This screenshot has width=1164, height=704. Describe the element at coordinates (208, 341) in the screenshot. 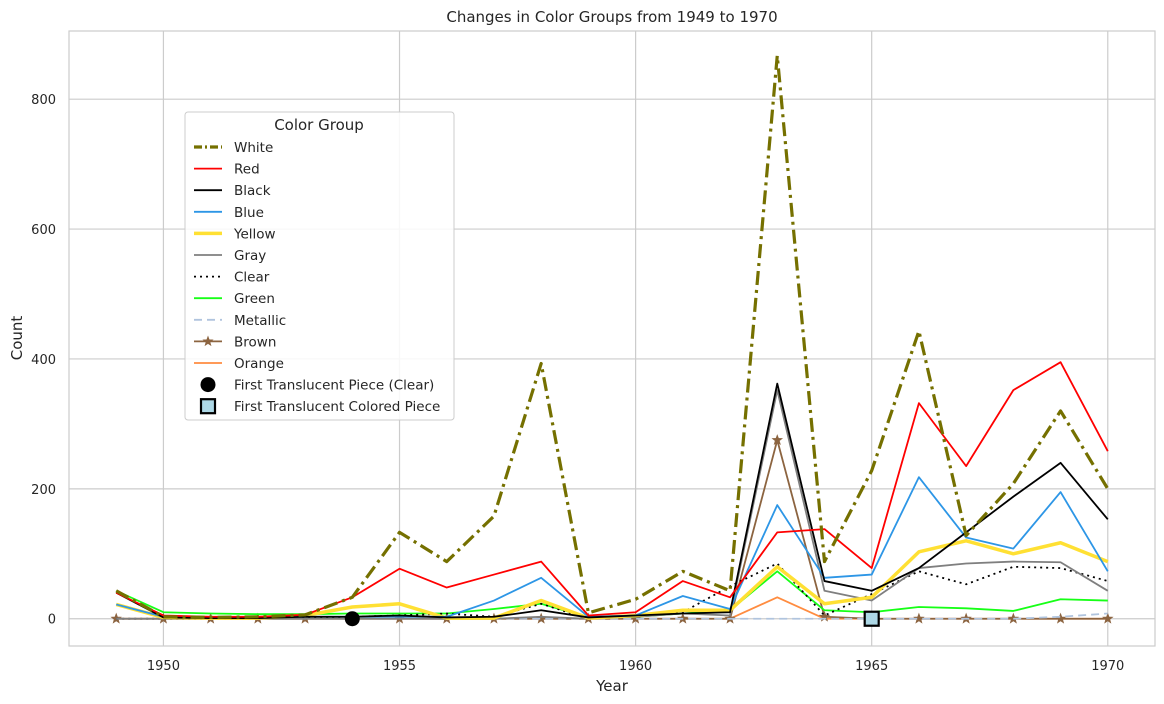

I see `legend-star-icon` at that location.